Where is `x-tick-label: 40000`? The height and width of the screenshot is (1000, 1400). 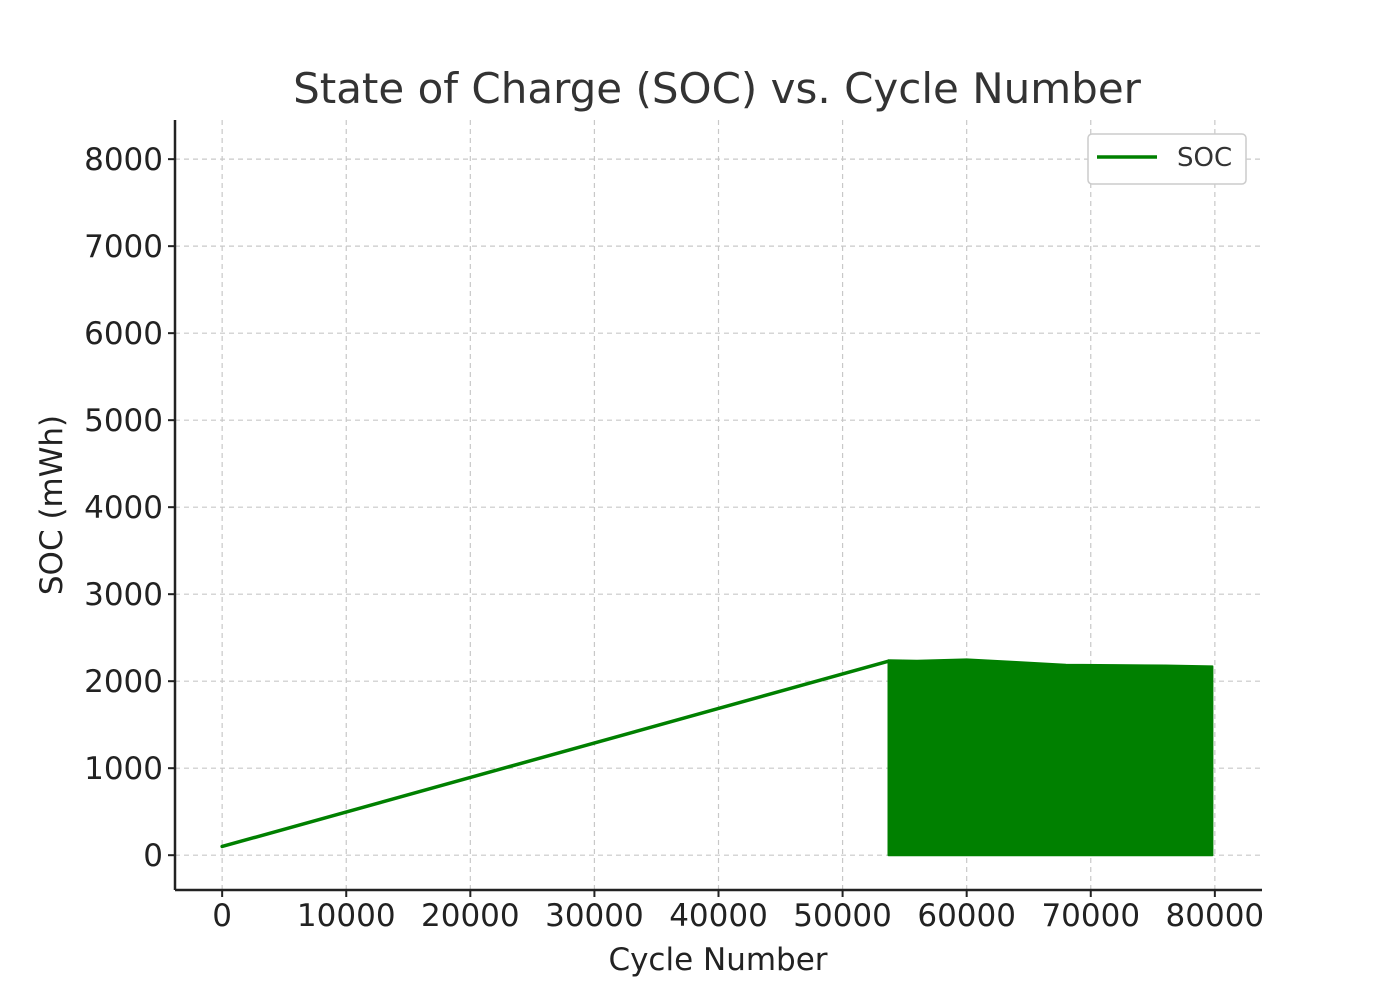 x-tick-label: 40000 is located at coordinates (718, 916).